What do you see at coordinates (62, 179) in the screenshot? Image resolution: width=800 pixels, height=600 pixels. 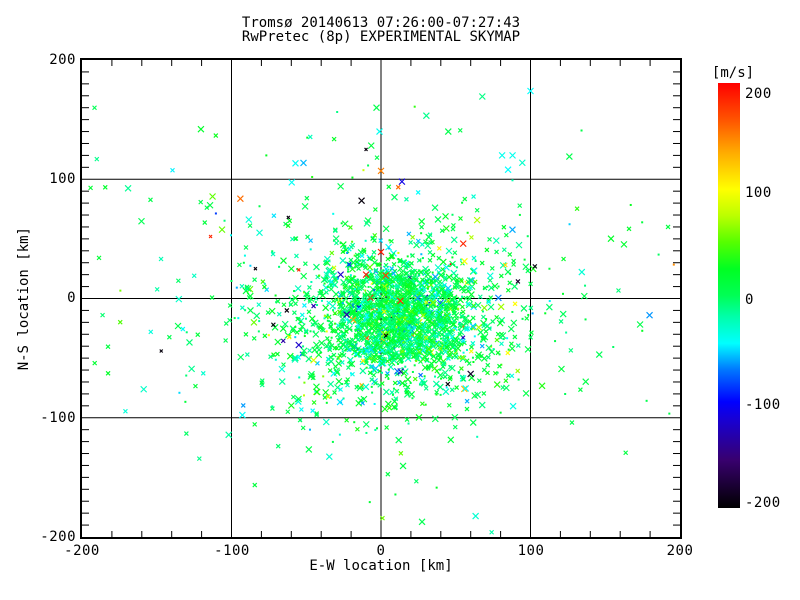 I see `y-tick-label-100: 100` at bounding box center [62, 179].